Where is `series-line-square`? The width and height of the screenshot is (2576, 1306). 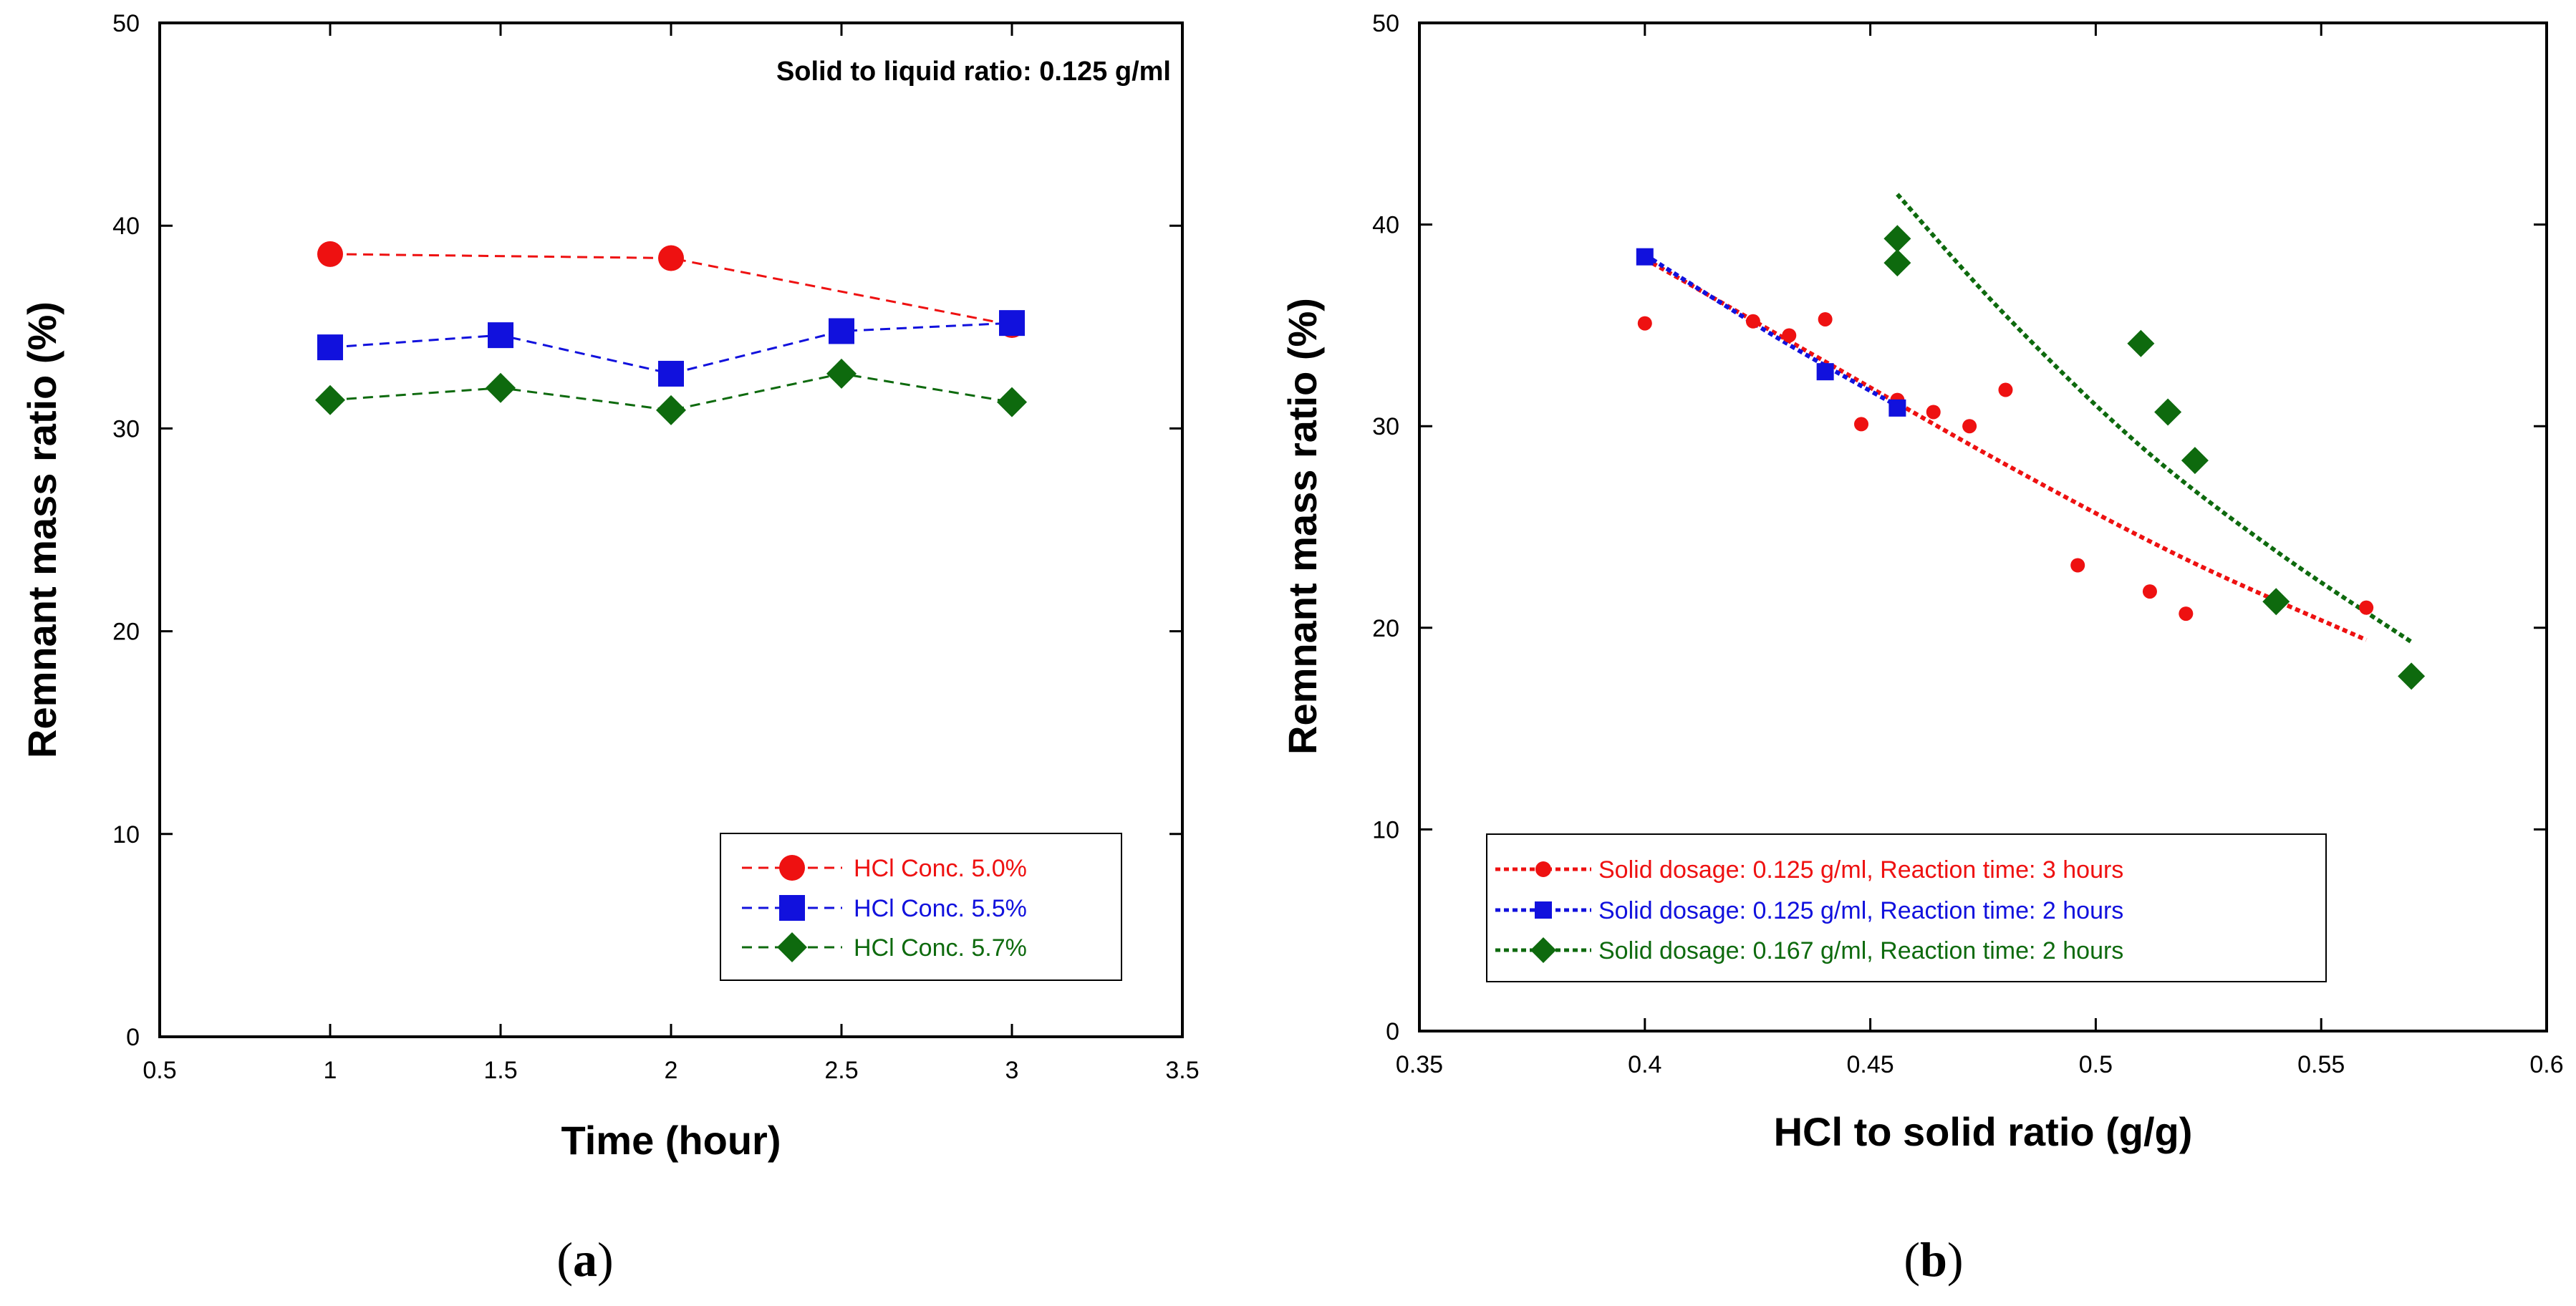 series-line-square is located at coordinates (671, 348).